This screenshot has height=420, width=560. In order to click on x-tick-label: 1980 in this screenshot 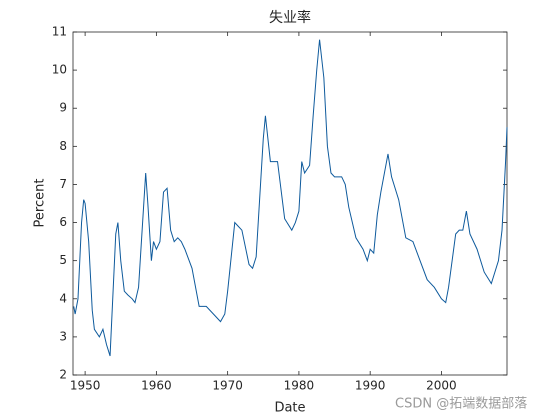, I will do `click(299, 386)`.